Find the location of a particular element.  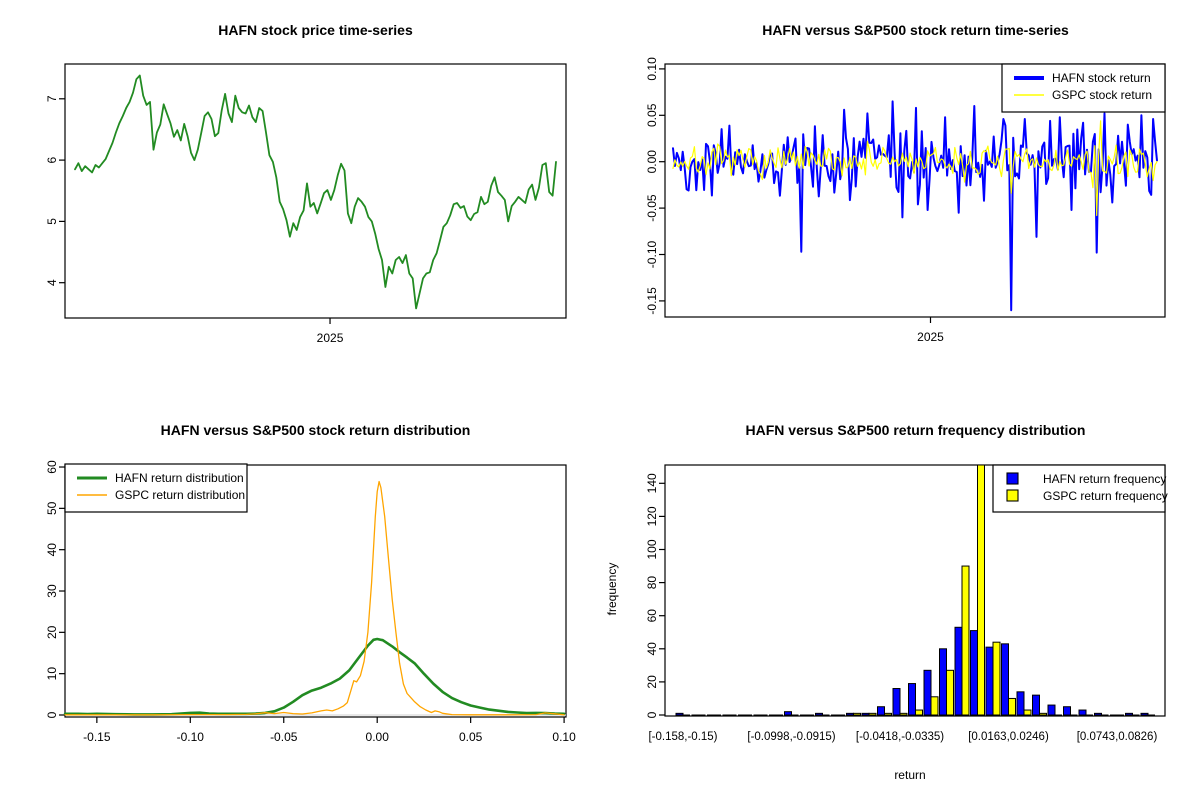

y-tick-label: -0.05 is located at coordinates (652, 208).